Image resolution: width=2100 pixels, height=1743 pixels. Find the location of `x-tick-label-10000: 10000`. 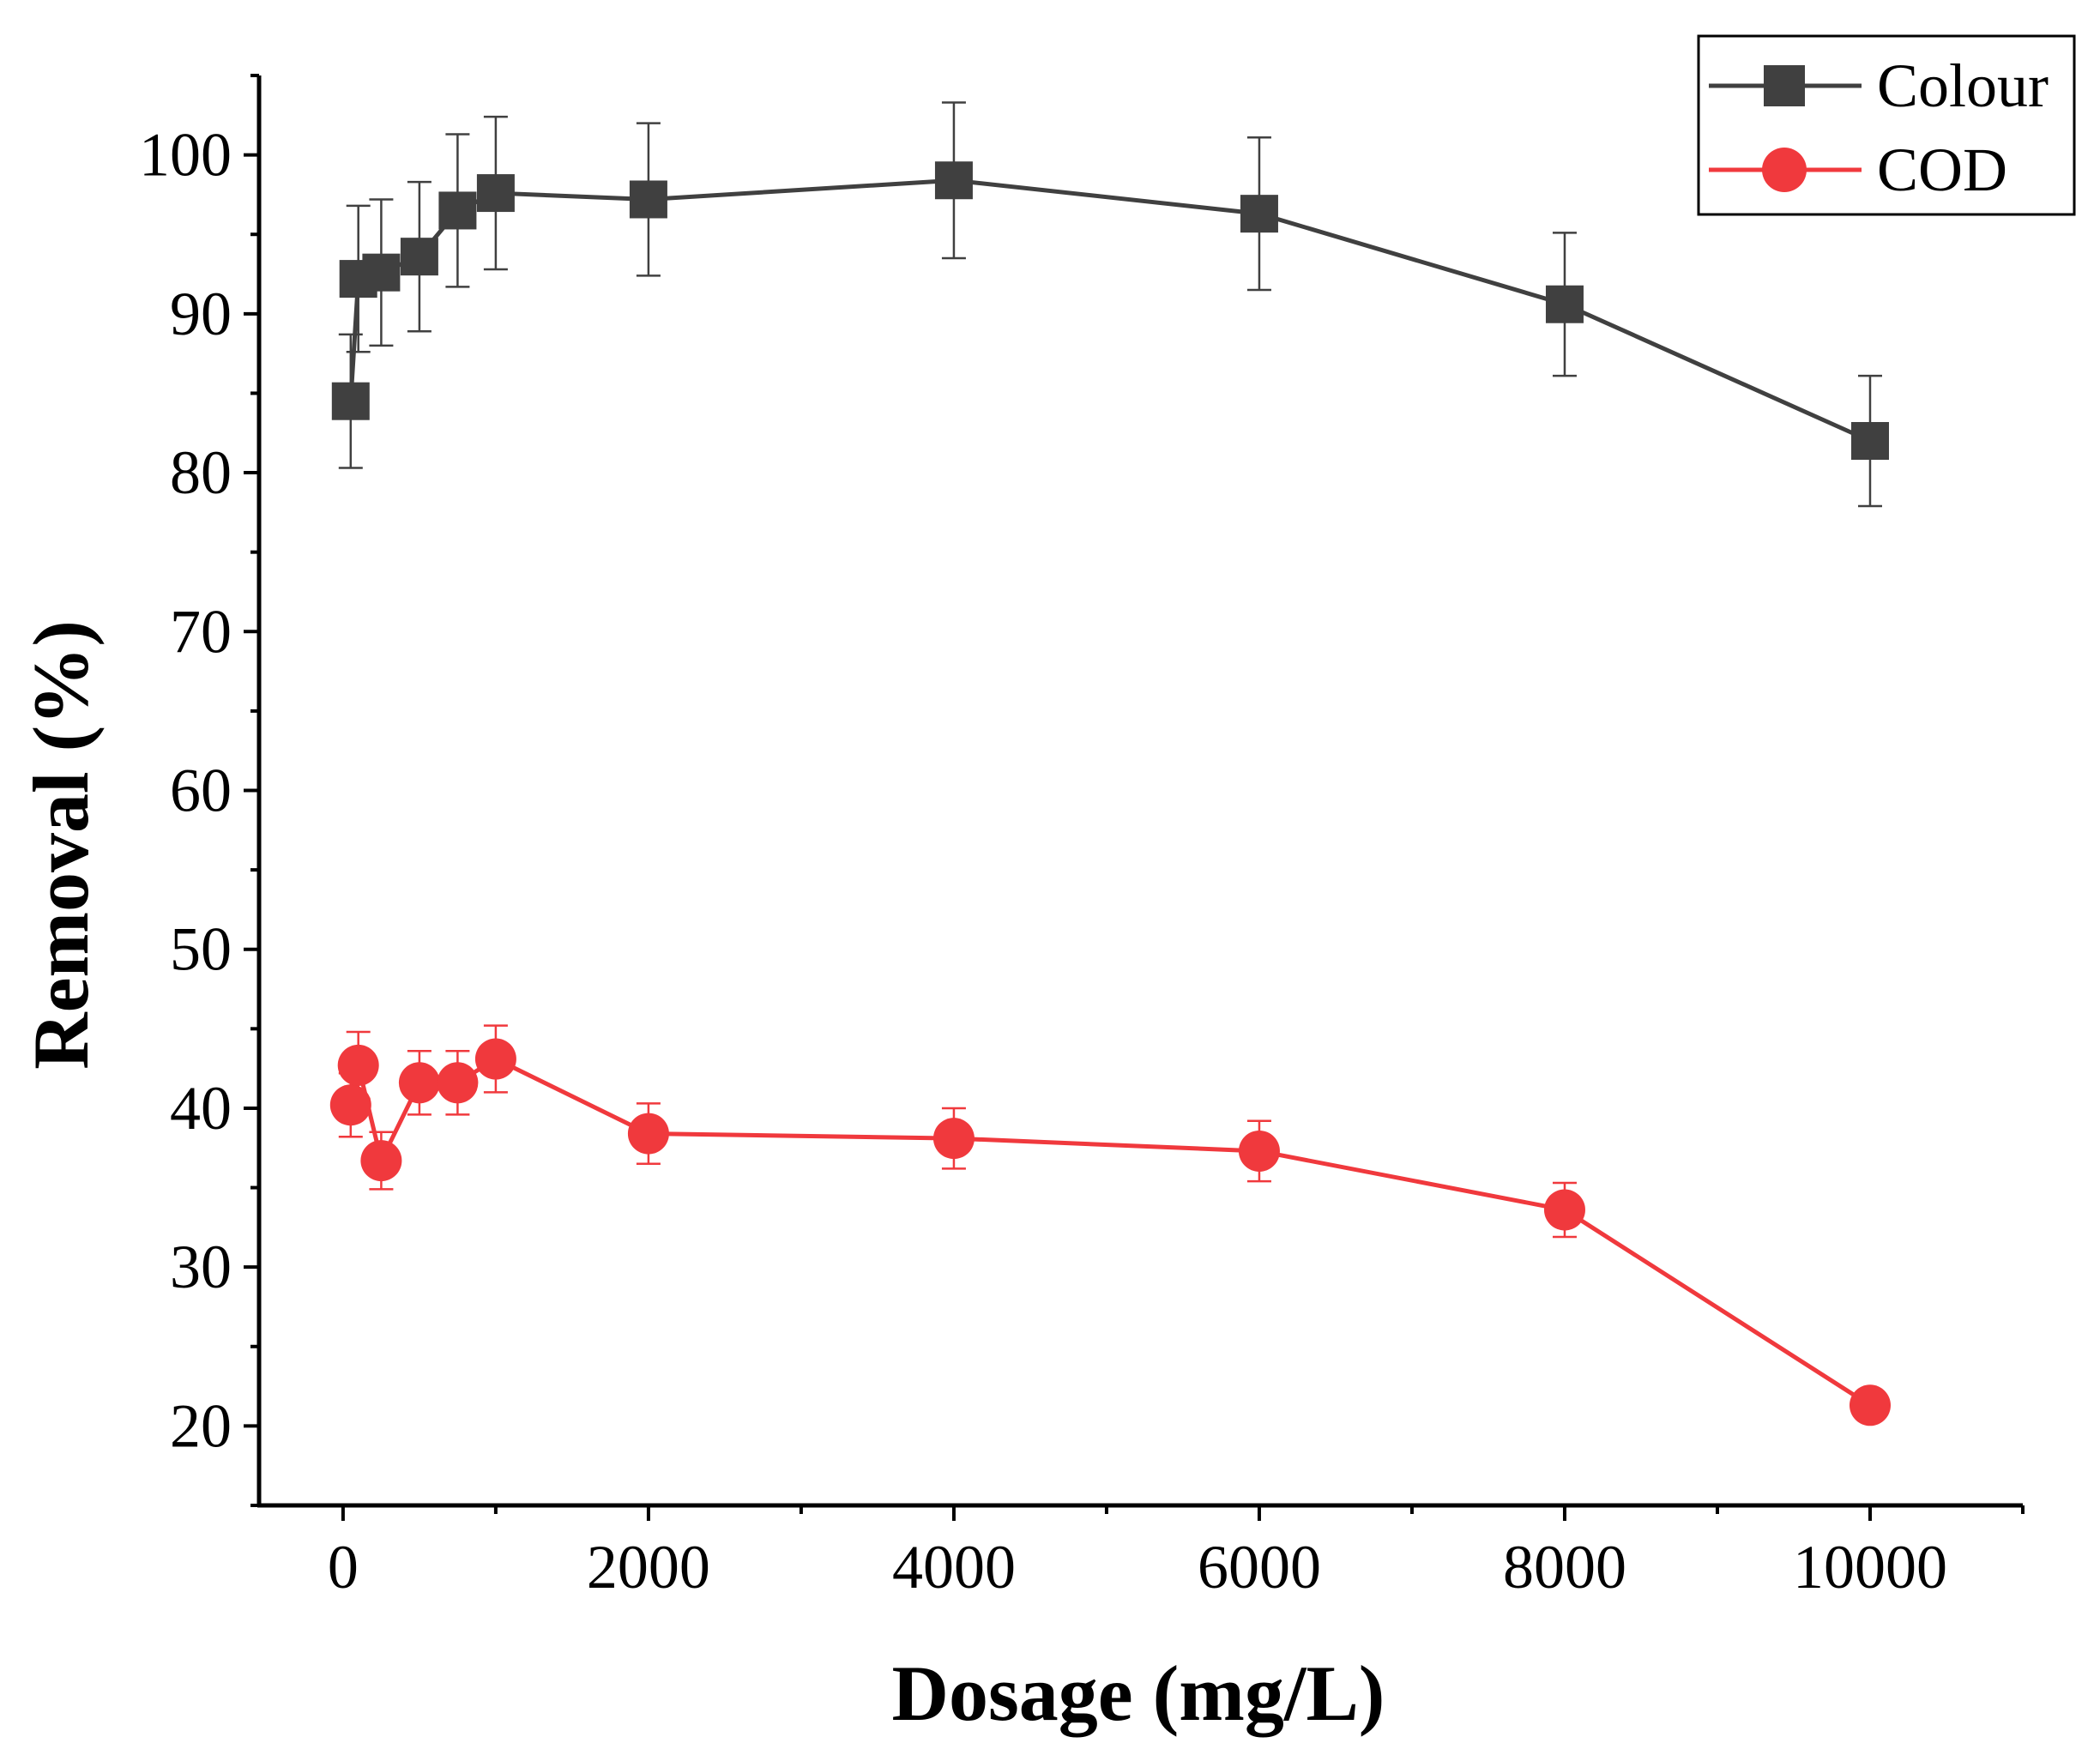

x-tick-label-10000: 10000 is located at coordinates (1870, 1567).